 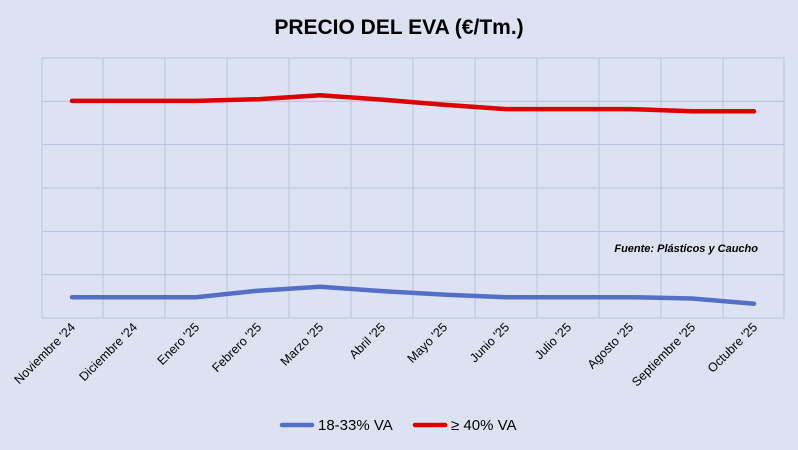 I want to click on x-tick-label: Marzo '25, so click(x=302, y=344).